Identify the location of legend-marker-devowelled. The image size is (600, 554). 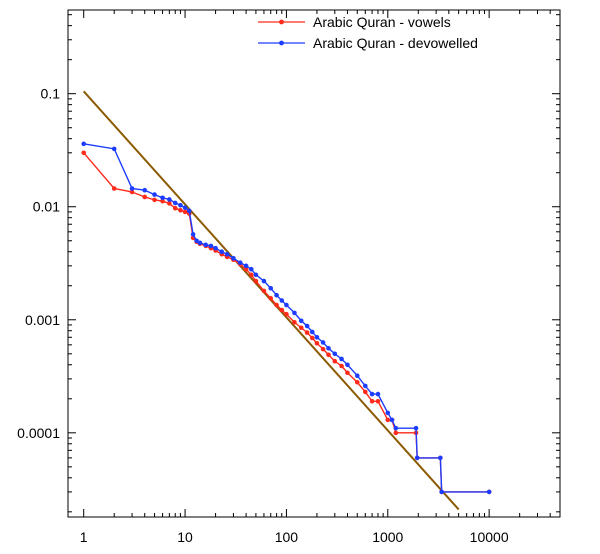
(281, 43).